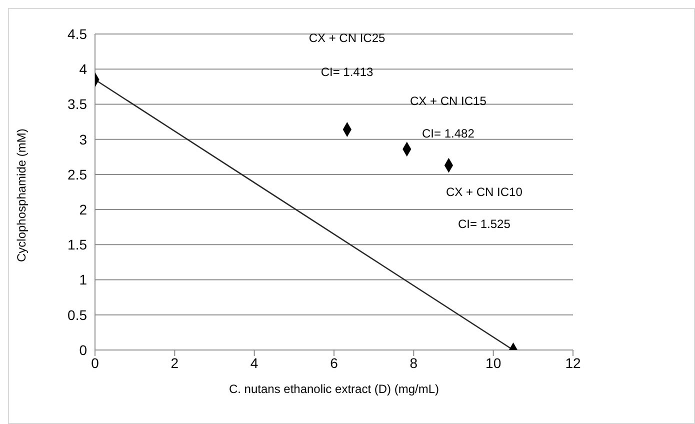 This screenshot has width=695, height=424. Describe the element at coordinates (334, 362) in the screenshot. I see `x-tick-label: 6` at that location.